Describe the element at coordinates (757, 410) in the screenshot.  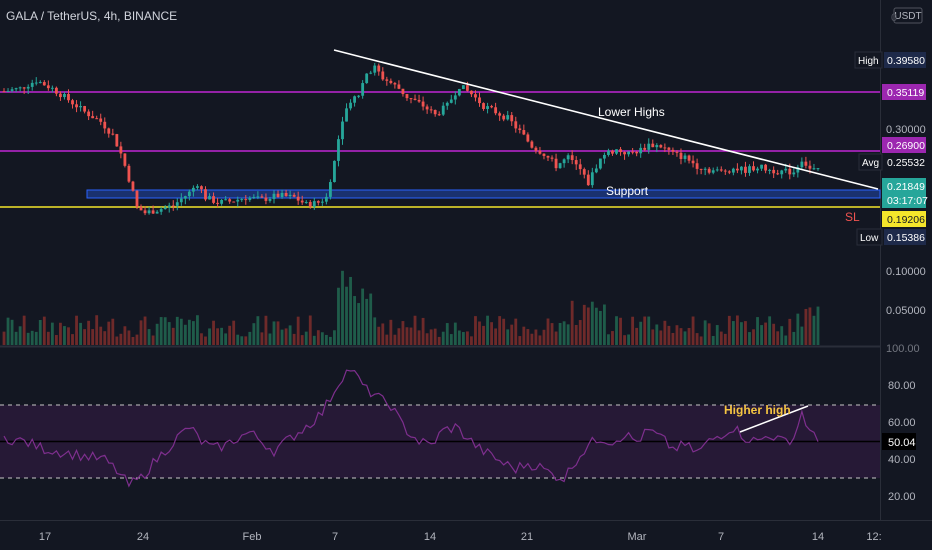
I see `higher-high-label: Higher high` at that location.